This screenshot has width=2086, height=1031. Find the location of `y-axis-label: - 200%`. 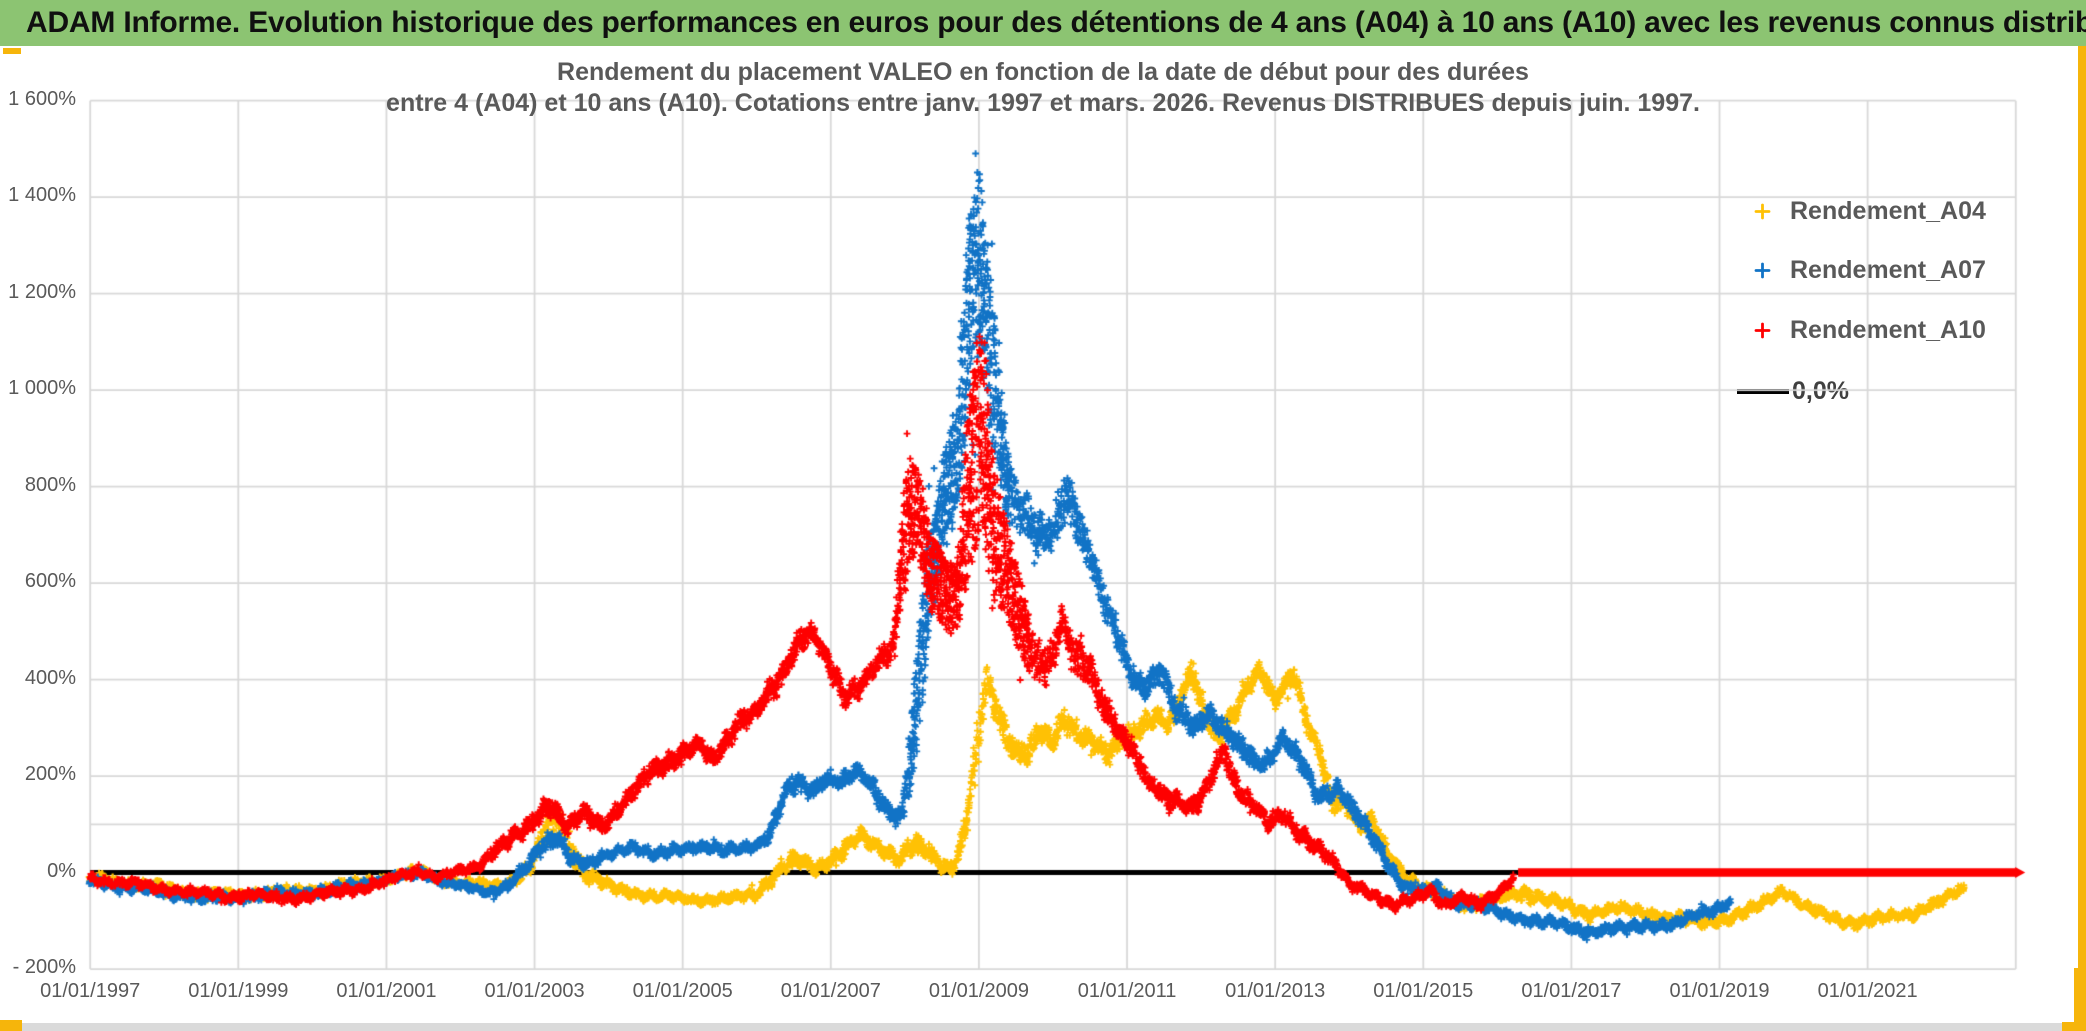

y-axis-label: - 200% is located at coordinates (44, 967).